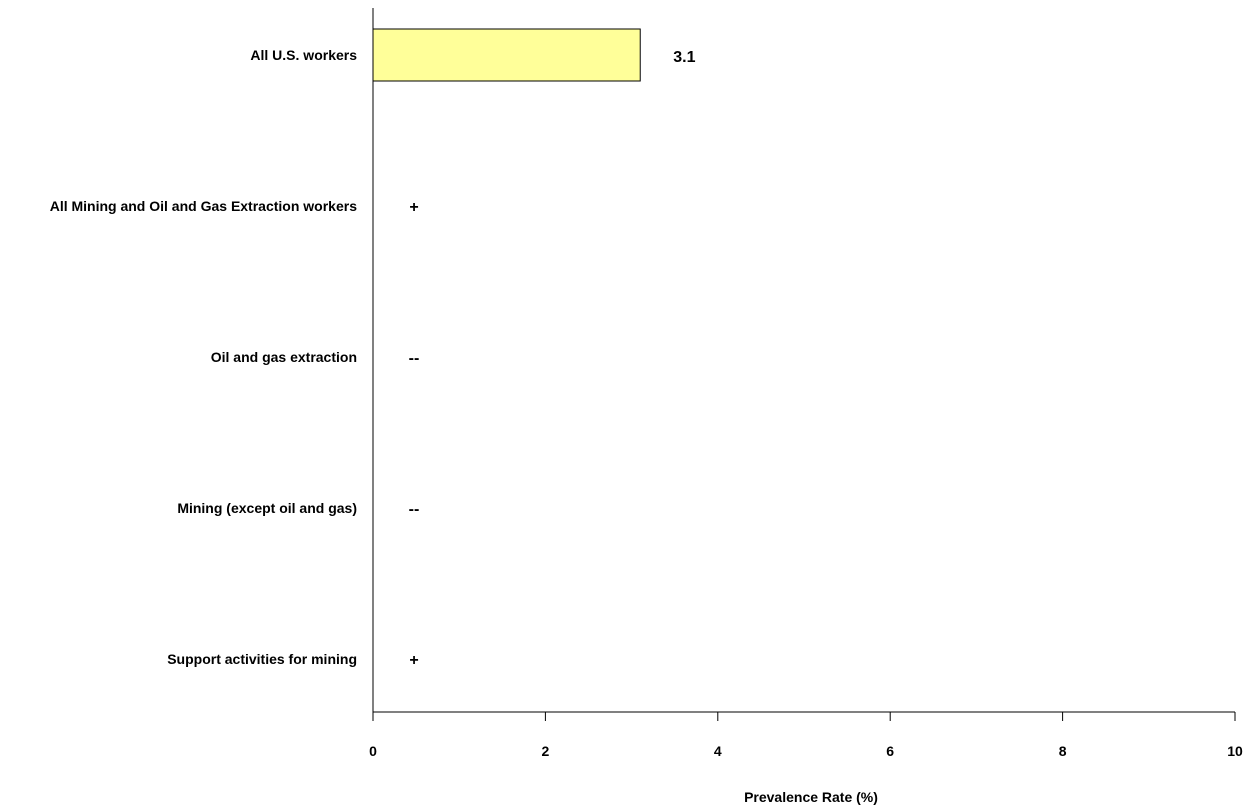 This screenshot has width=1252, height=809. What do you see at coordinates (1235, 751) in the screenshot?
I see `x-tick-label: 10` at bounding box center [1235, 751].